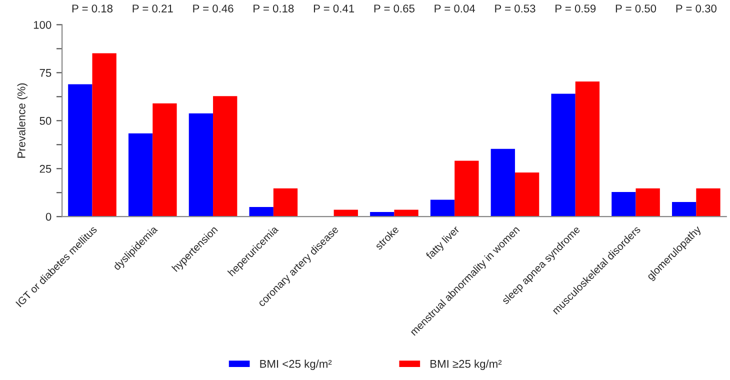 The image size is (730, 380). Describe the element at coordinates (455, 8) in the screenshot. I see `text: P = 0.04` at that location.